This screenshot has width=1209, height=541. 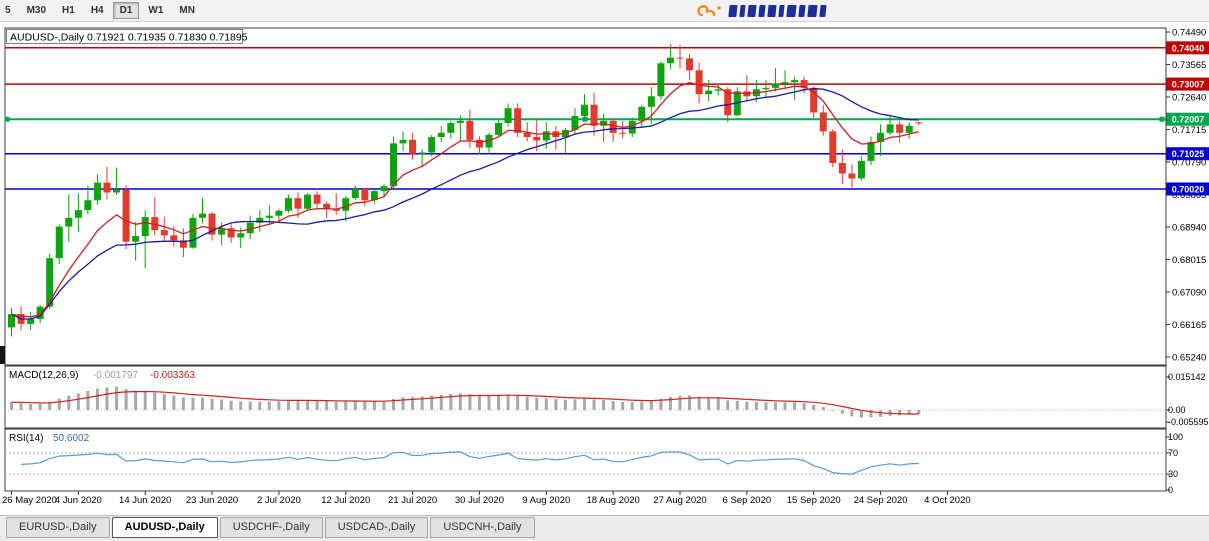 What do you see at coordinates (479, 500) in the screenshot?
I see `time-axis-label: 30 Jul 2020` at bounding box center [479, 500].